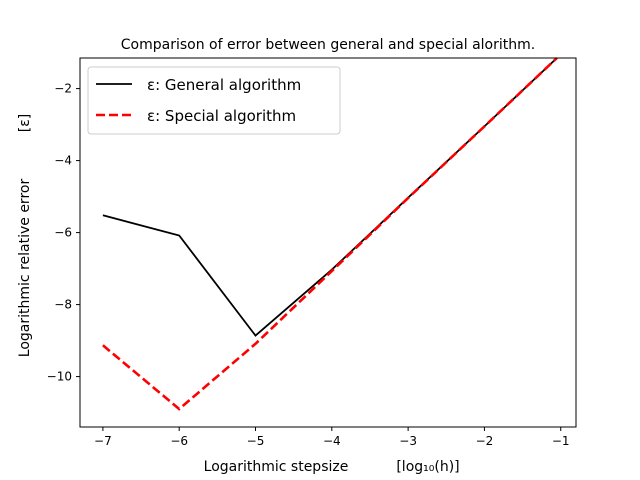 The width and height of the screenshot is (640, 480). I want to click on y-tick-label: −10, so click(59, 377).